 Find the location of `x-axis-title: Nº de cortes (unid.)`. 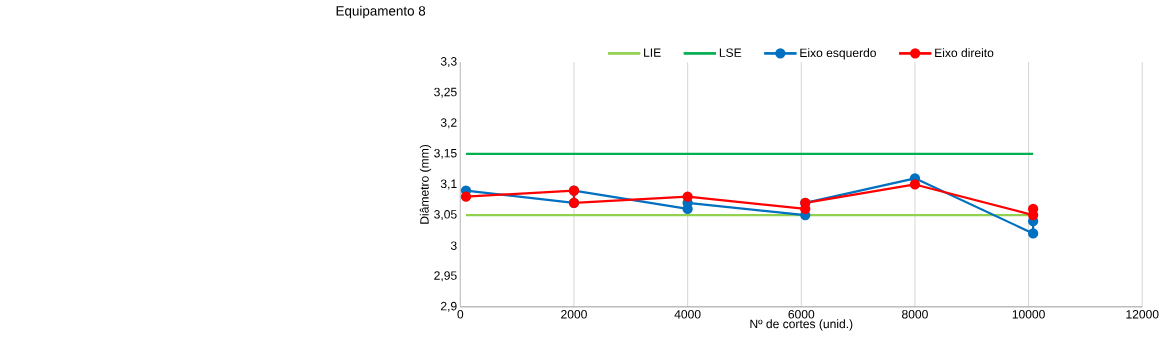

x-axis-title: Nº de cortes (unid.) is located at coordinates (801, 325).